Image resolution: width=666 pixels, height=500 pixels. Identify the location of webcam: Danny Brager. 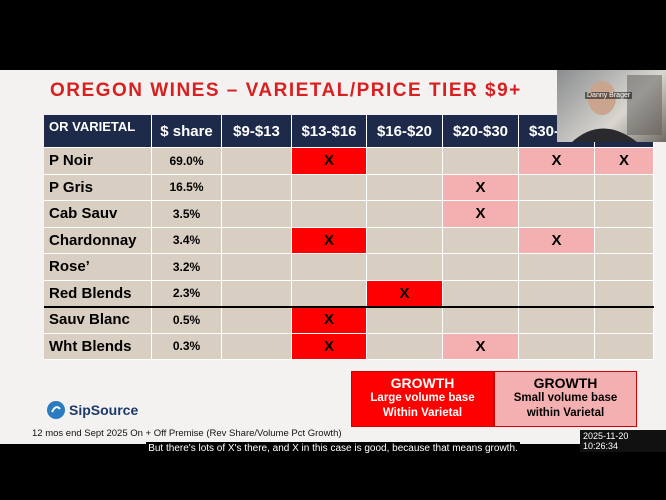
(611, 106).